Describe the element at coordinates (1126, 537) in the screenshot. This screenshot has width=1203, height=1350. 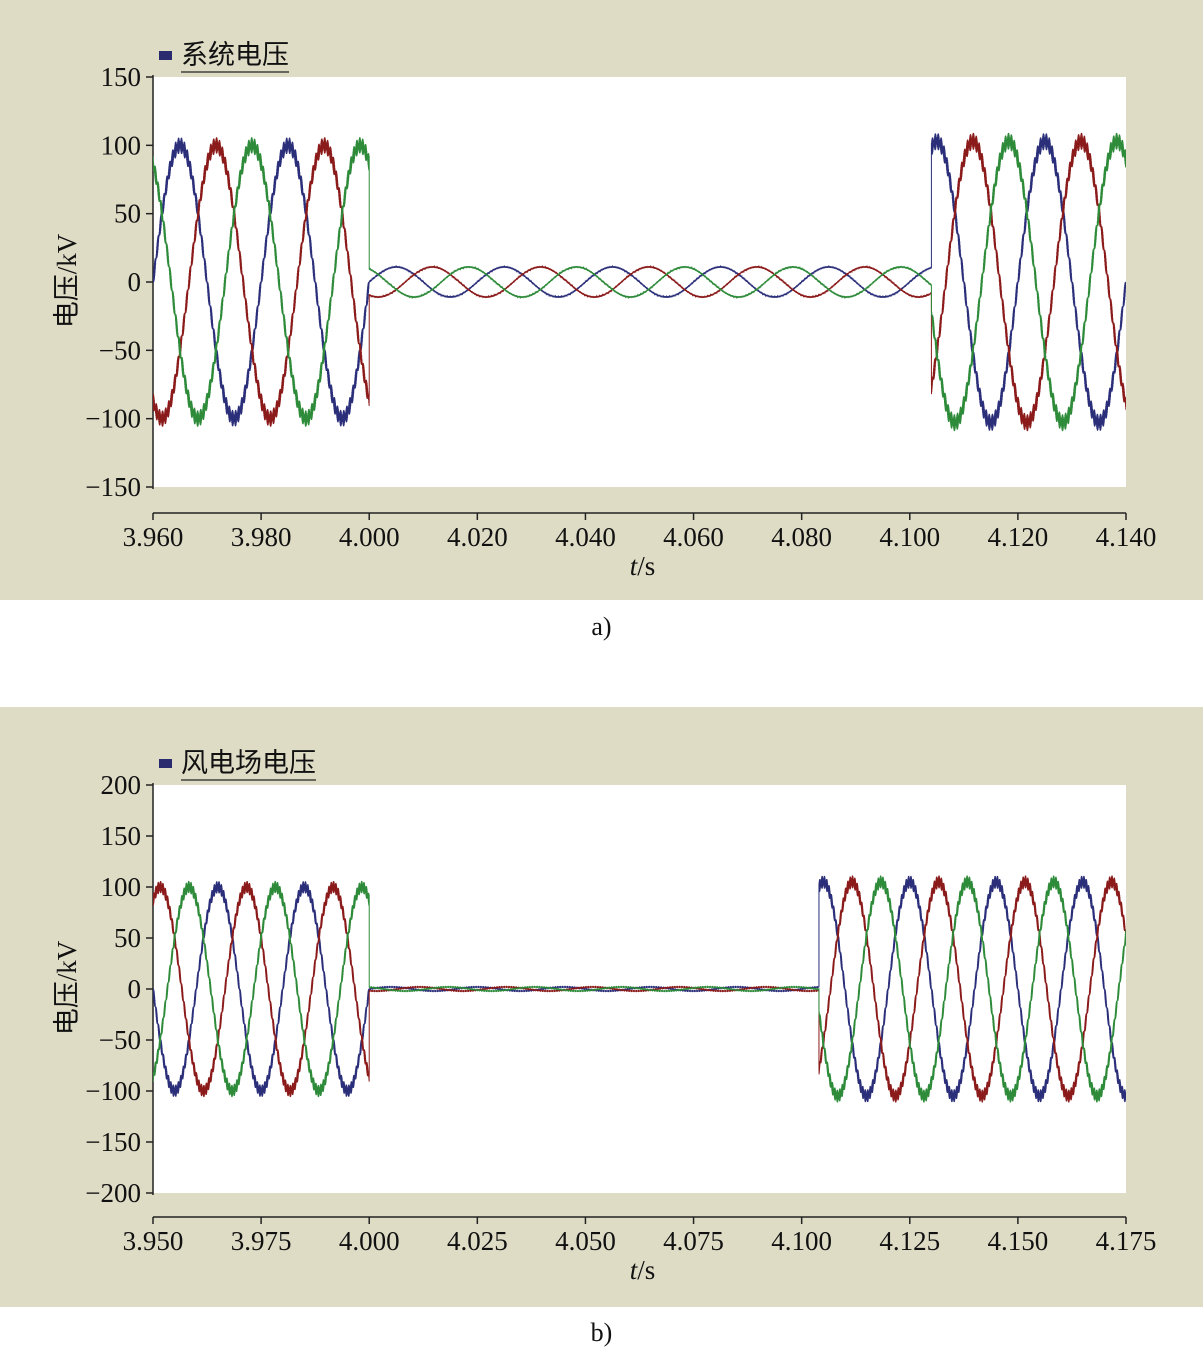
I see `x-tick-label: 4.140` at that location.